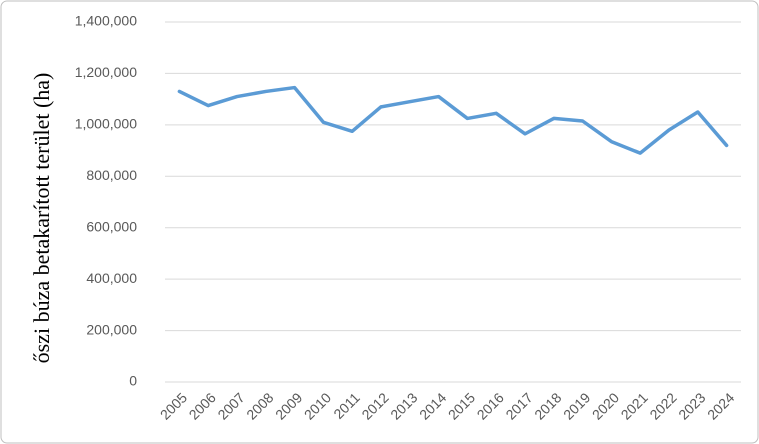  What do you see at coordinates (111, 226) in the screenshot?
I see `y-tick-label: 600,000` at bounding box center [111, 226].